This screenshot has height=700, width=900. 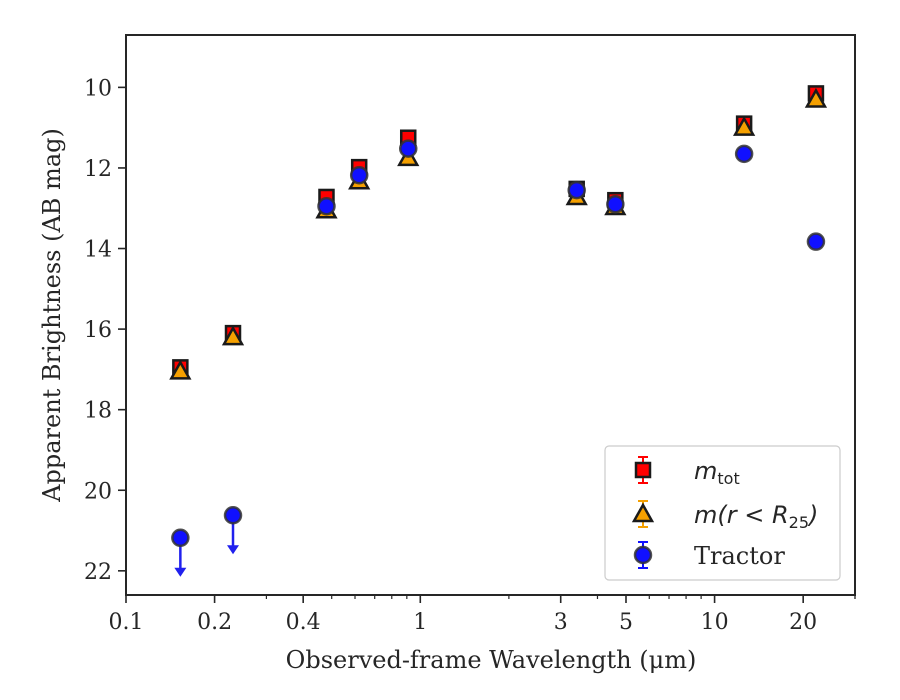 I want to click on y-axis: 10 12 14 16 18 20 22, so click(x=105, y=330).